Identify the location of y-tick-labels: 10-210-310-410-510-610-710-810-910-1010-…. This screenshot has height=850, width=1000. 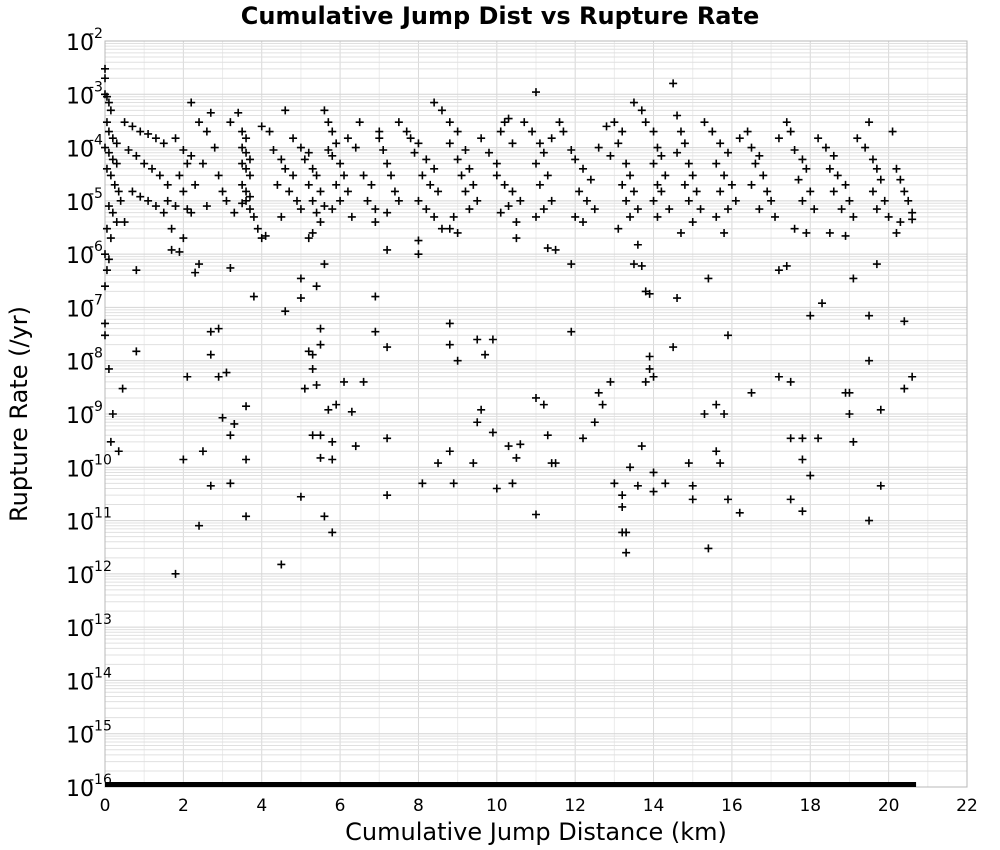
(89, 414).